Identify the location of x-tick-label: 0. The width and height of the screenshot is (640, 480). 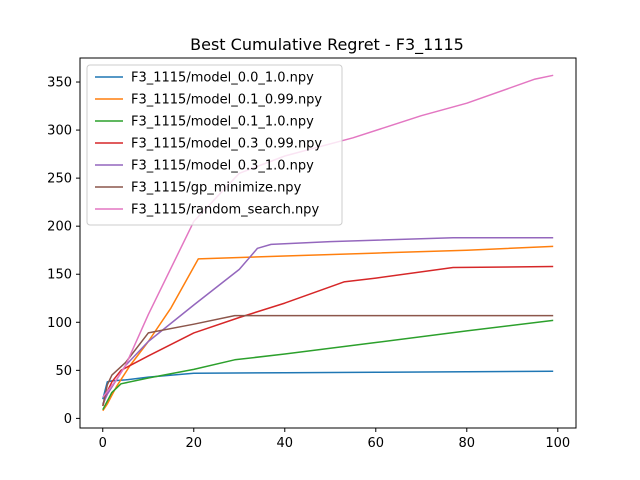
(103, 443).